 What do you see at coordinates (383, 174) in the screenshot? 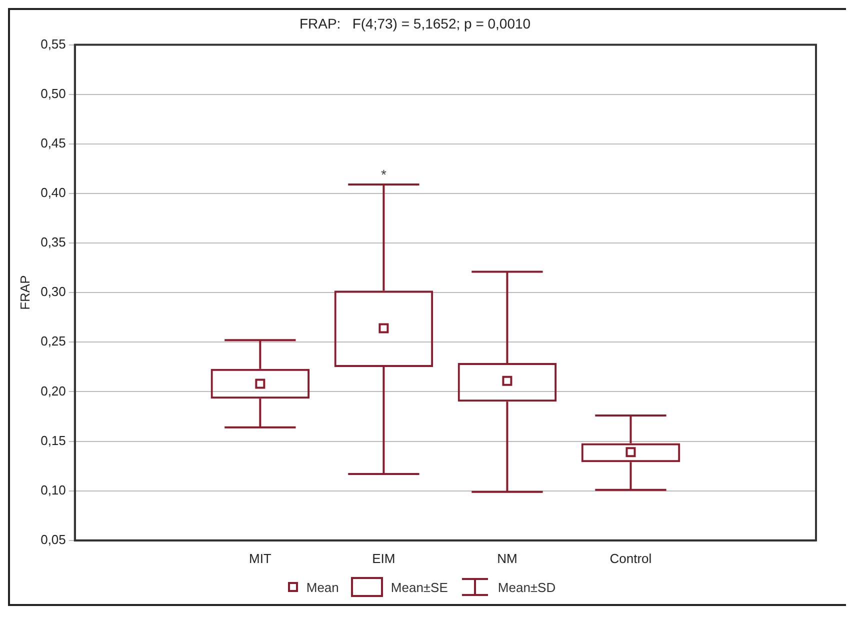
I see `annotation: *` at bounding box center [383, 174].